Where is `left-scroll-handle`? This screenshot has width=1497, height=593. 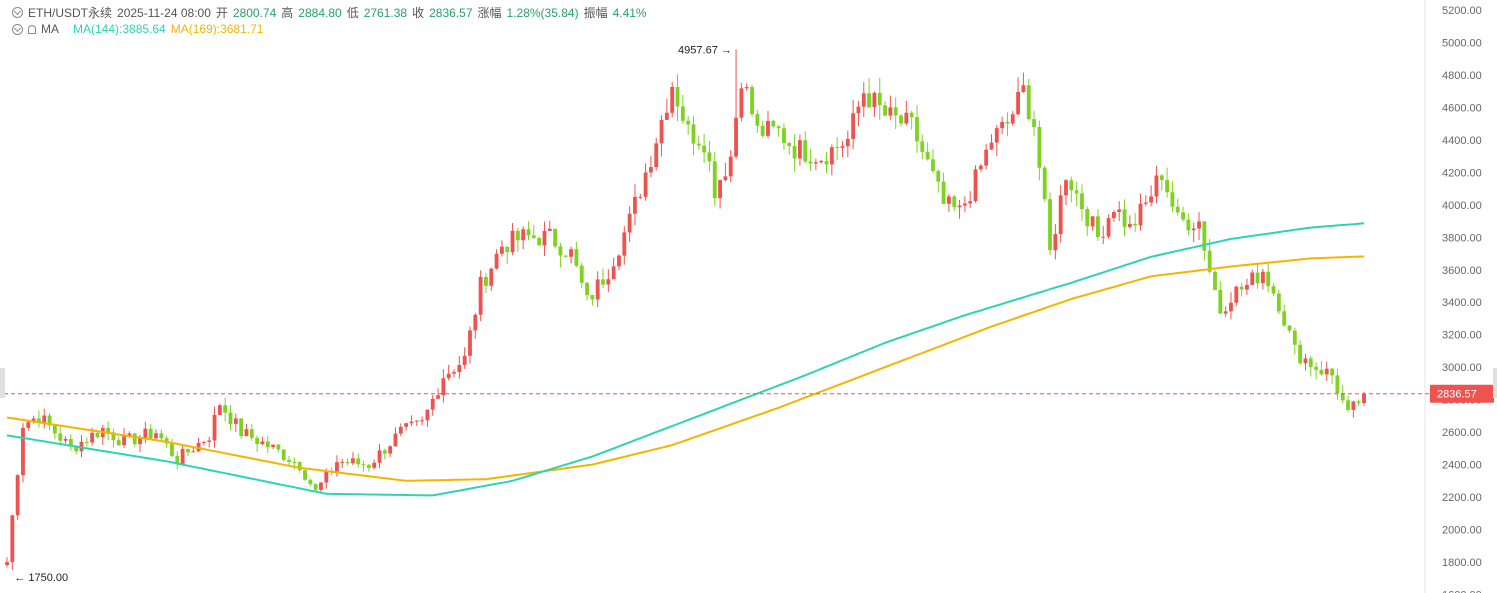 left-scroll-handle is located at coordinates (2, 383).